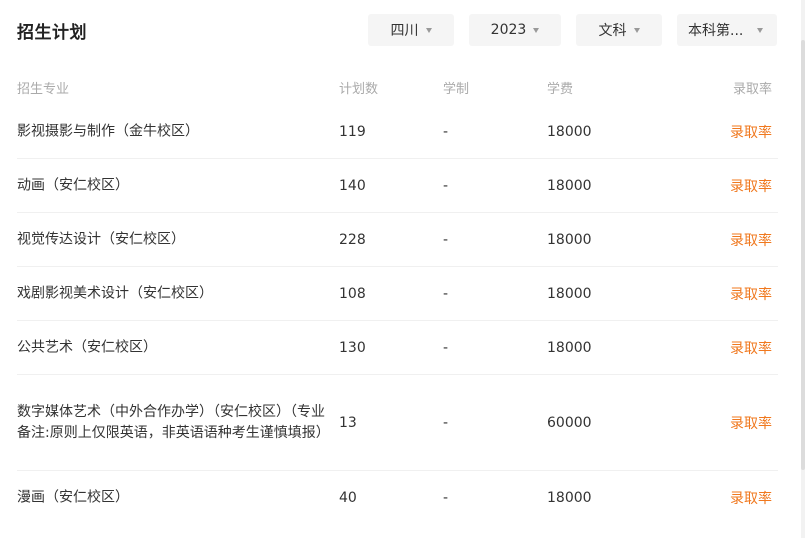 The width and height of the screenshot is (805, 538). I want to click on major-name: 公共艺术（安仁校区）, so click(87, 347).